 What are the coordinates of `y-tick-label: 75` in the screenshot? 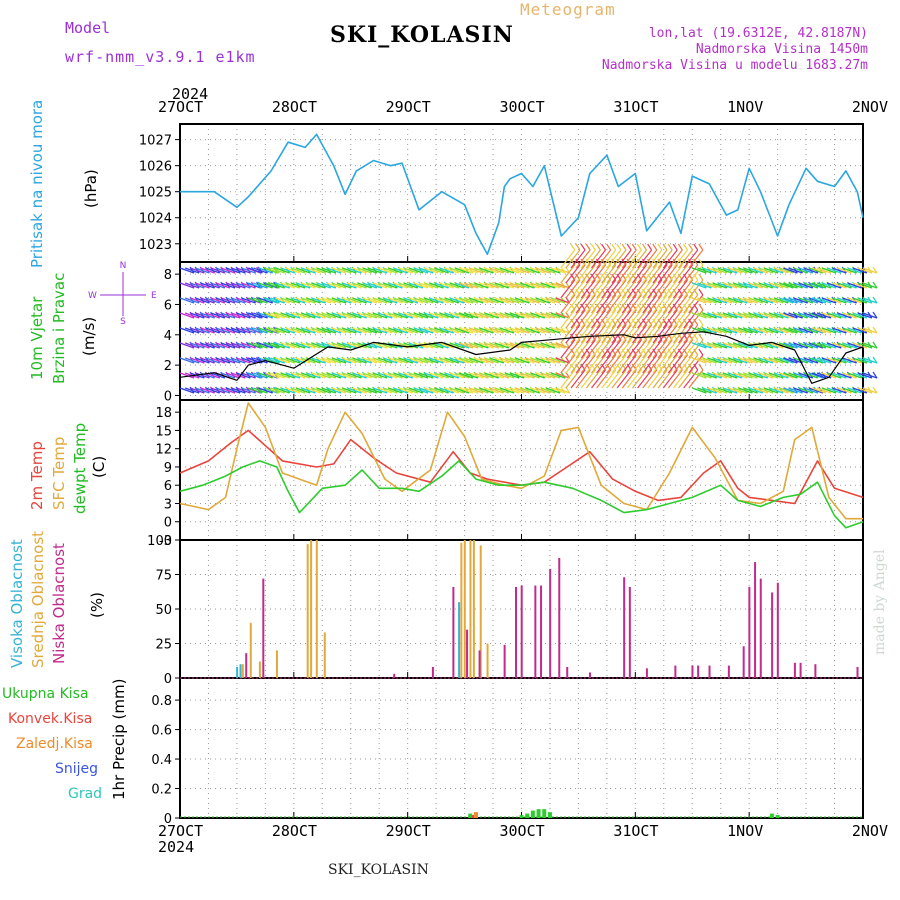 It's located at (163, 576).